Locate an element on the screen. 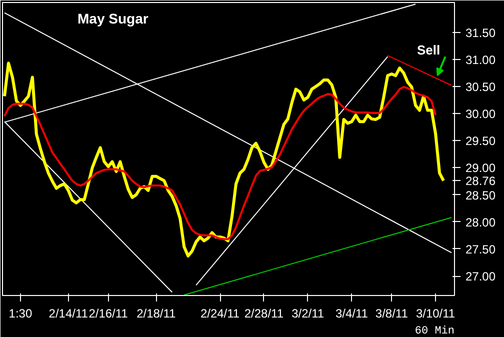 The image size is (504, 337). text: May Sugar is located at coordinates (113, 18).